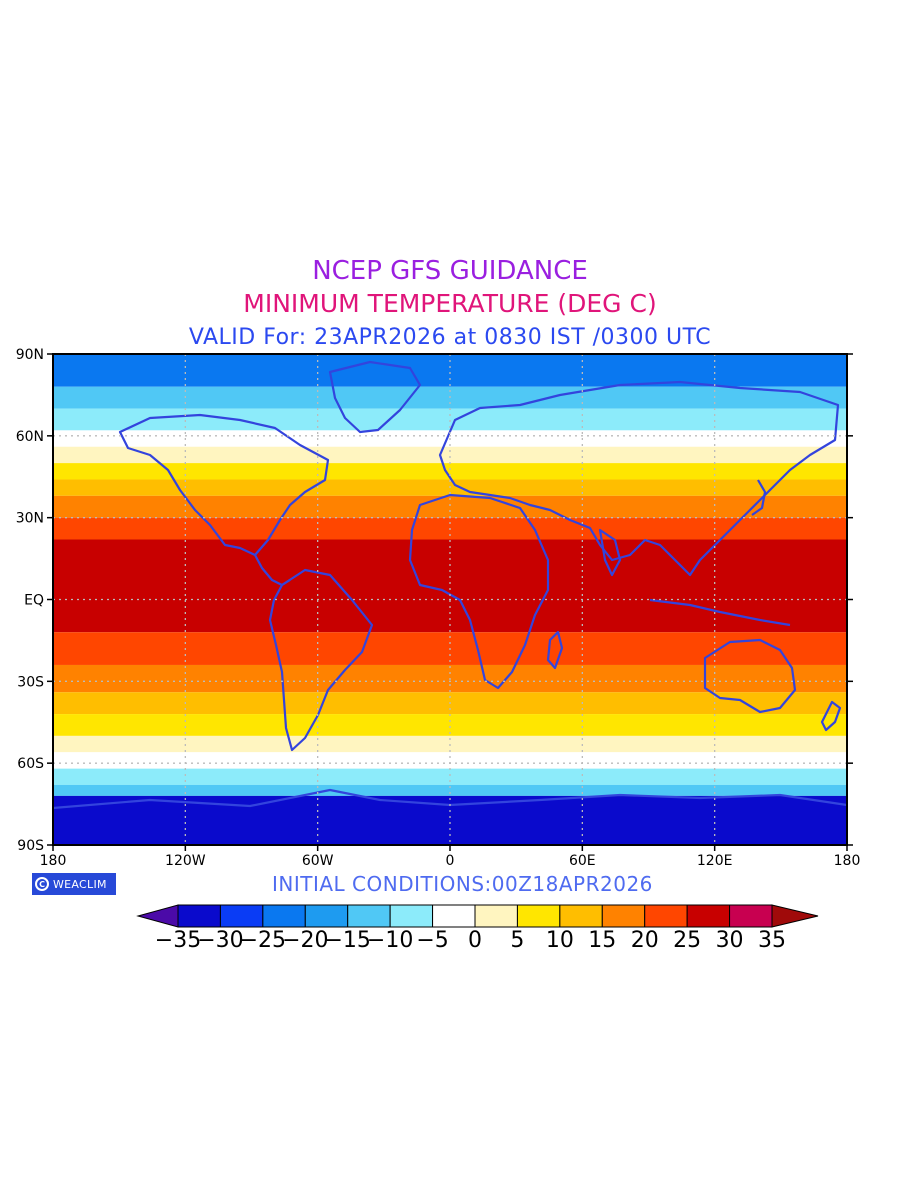 Image resolution: width=900 pixels, height=1200 pixels. What do you see at coordinates (375, 397) in the screenshot?
I see `greenland-outline` at bounding box center [375, 397].